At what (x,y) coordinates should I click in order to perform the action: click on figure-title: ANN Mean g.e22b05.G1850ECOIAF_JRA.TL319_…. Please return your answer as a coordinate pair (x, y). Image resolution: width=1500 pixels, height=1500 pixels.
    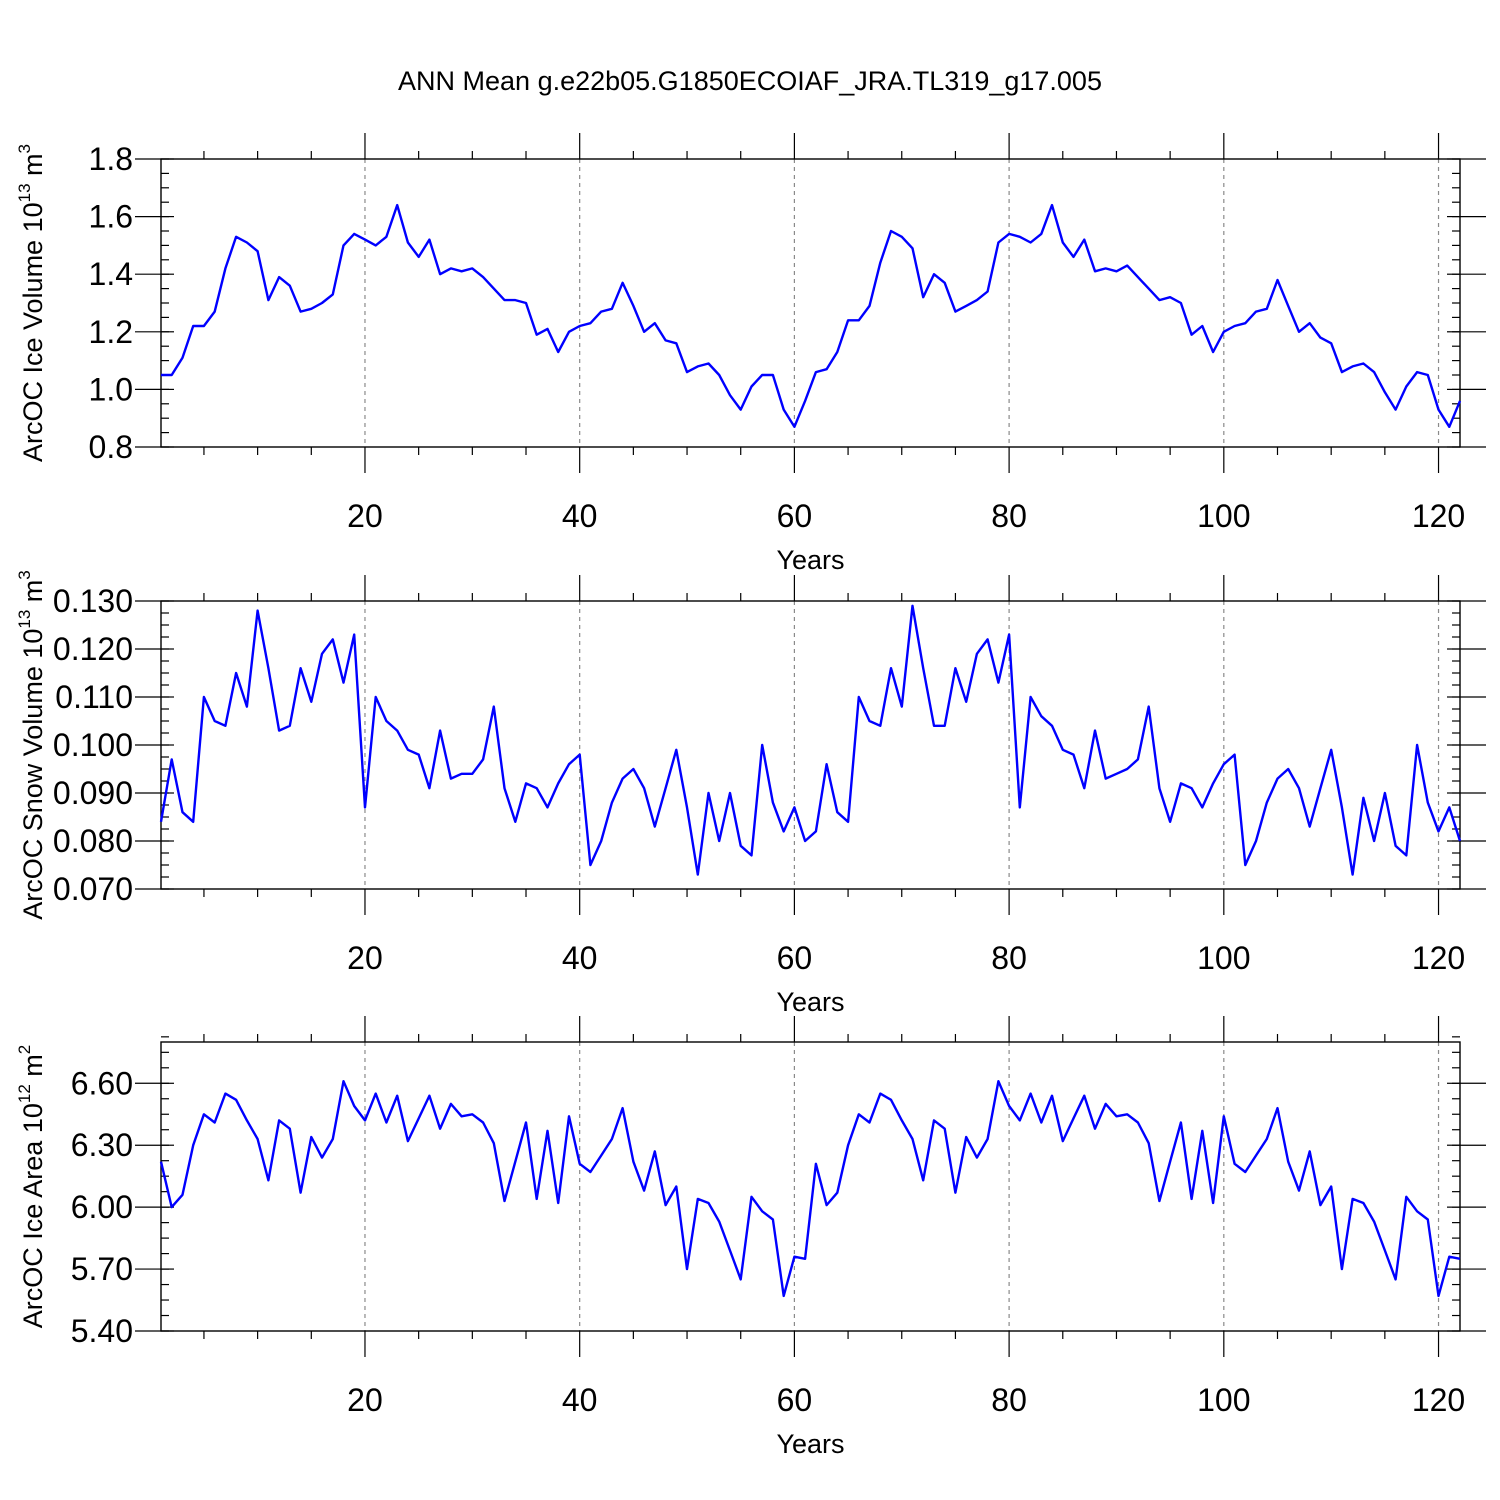
    Looking at the image, I should click on (750, 81).